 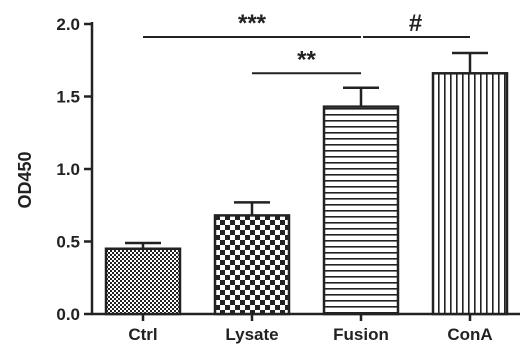 What do you see at coordinates (68, 24) in the screenshot?
I see `y-tick-label: 2.0` at bounding box center [68, 24].